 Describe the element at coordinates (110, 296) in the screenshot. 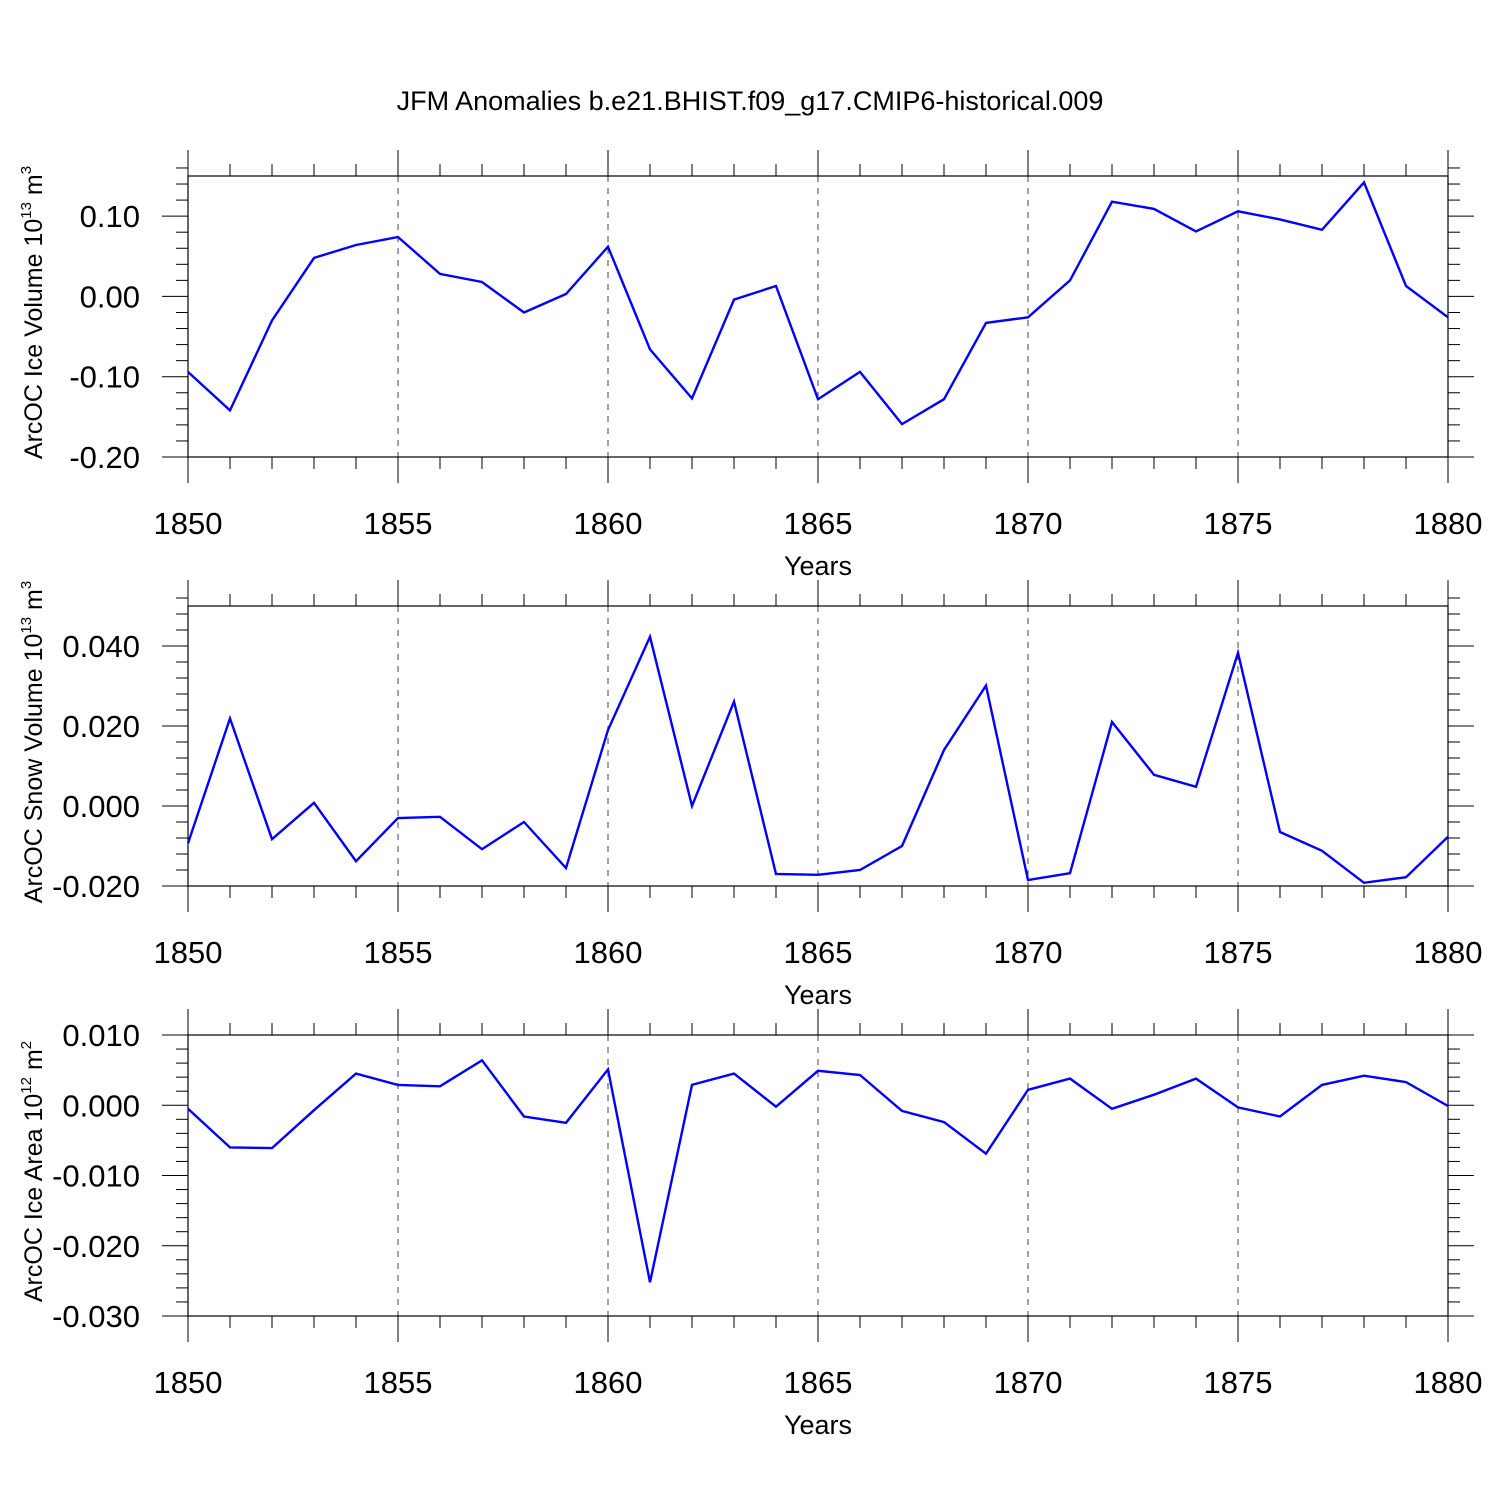

I see `y-tick-label: 0.00` at that location.